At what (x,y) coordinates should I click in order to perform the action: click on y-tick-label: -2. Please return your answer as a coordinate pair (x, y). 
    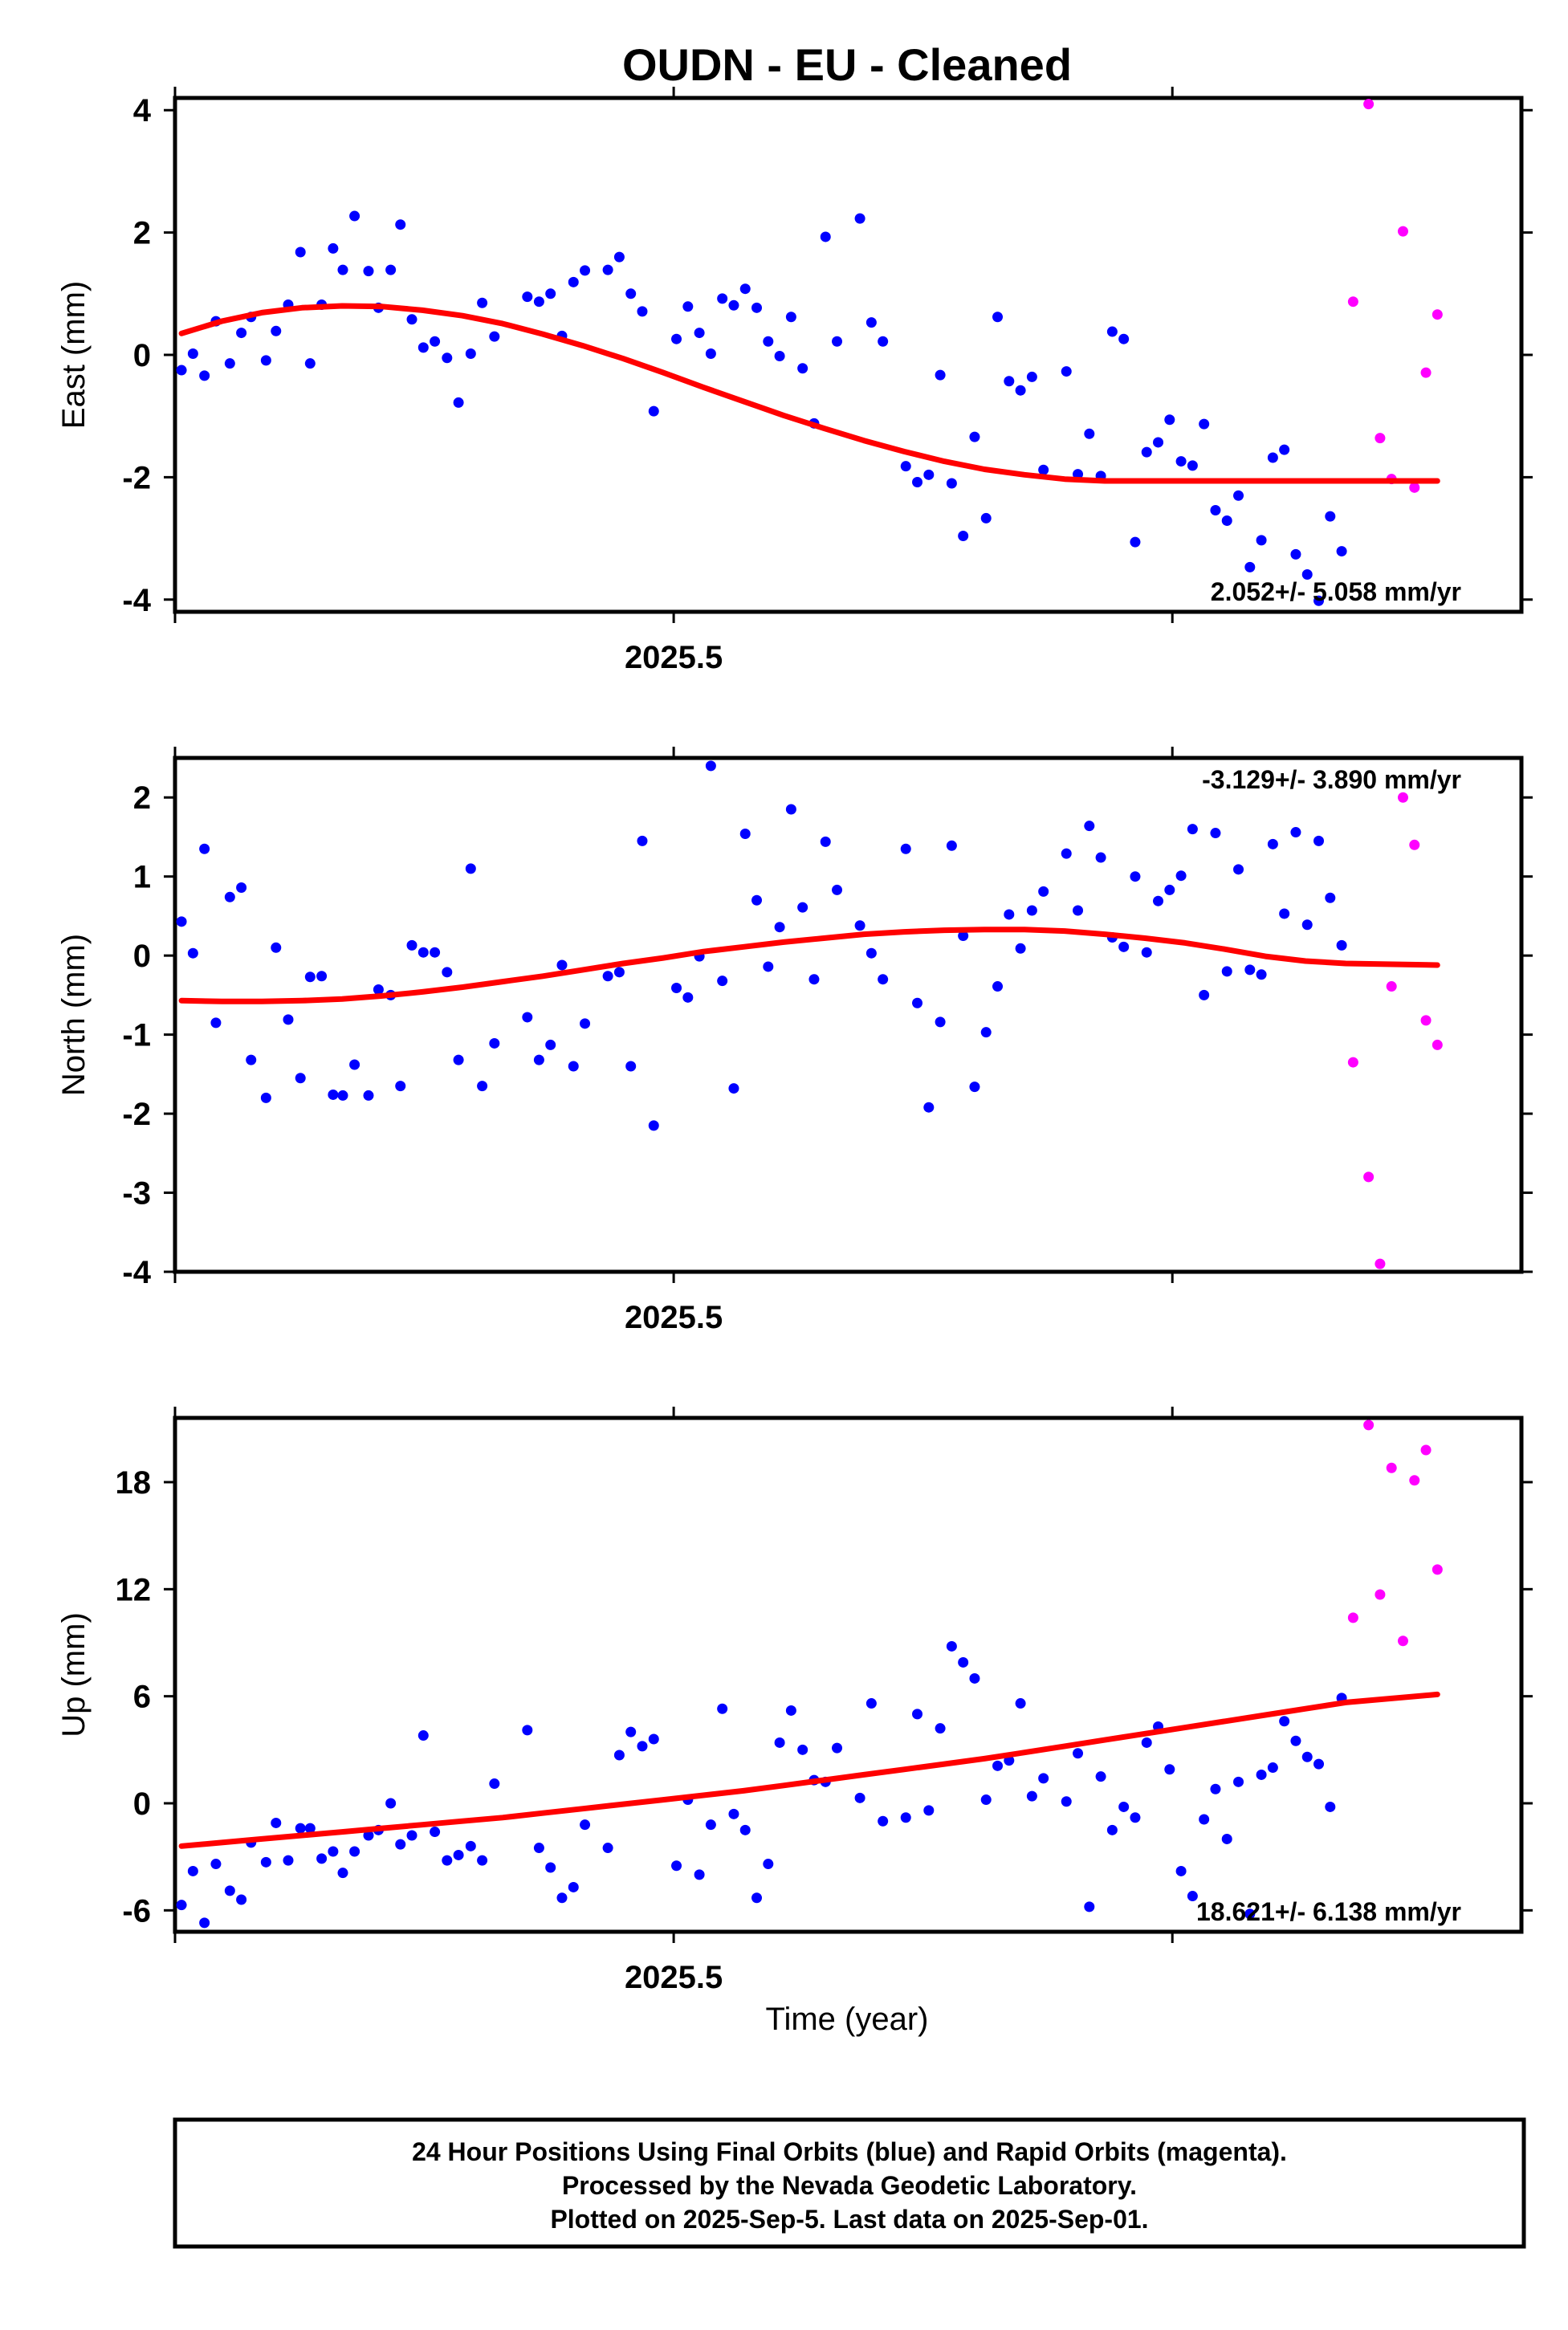
    Looking at the image, I should click on (136, 477).